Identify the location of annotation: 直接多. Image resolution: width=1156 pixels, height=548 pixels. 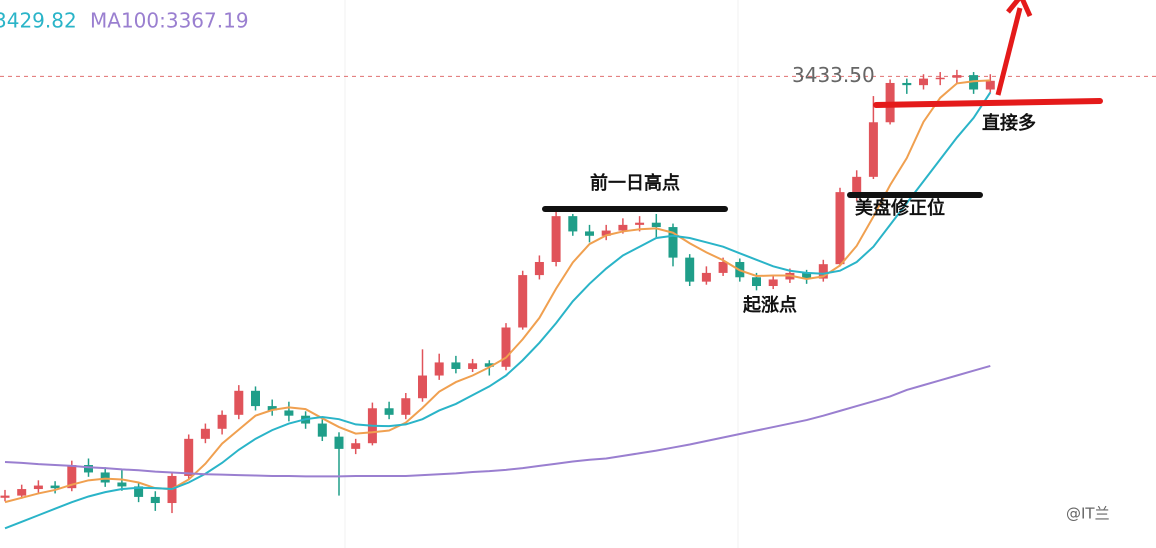
(1009, 123).